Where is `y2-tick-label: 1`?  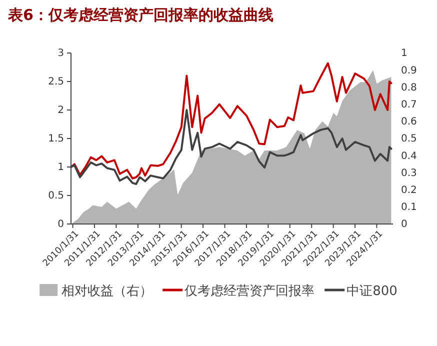
y2-tick-label: 1 is located at coordinates (404, 54).